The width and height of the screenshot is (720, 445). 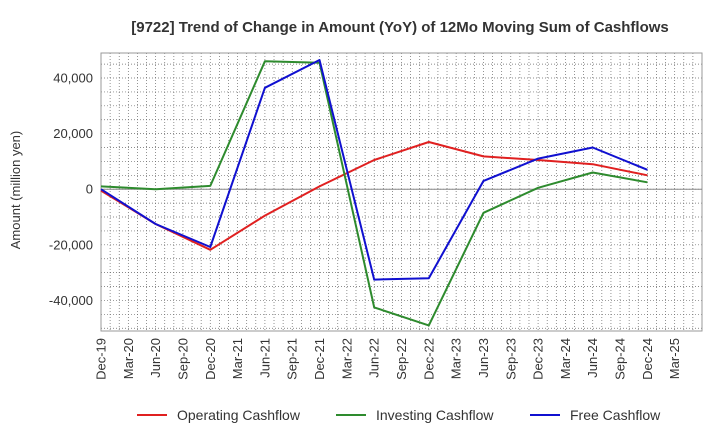 What do you see at coordinates (428, 359) in the screenshot?
I see `x-tick-label: Dec-22` at bounding box center [428, 359].